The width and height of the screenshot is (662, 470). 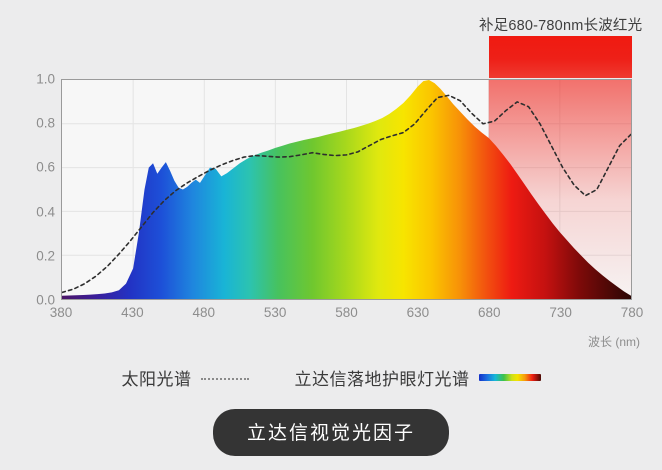 I want to click on x-axis-ticks: 380 430 480 530 580 630 680 730 780, so click(x=347, y=316).